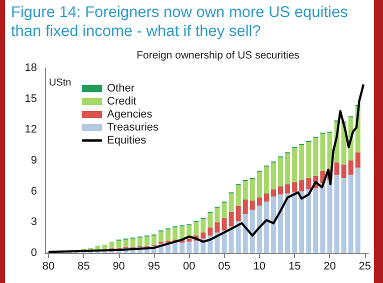  Describe the element at coordinates (130, 114) in the screenshot. I see `legend-label: Agencies` at that location.